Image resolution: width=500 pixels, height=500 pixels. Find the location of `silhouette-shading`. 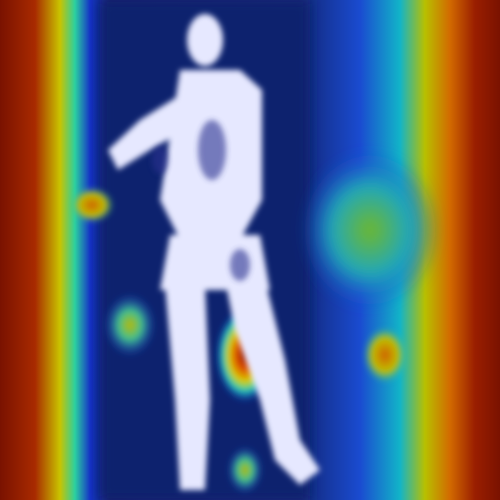

silhouette-shading is located at coordinates (201, 200).